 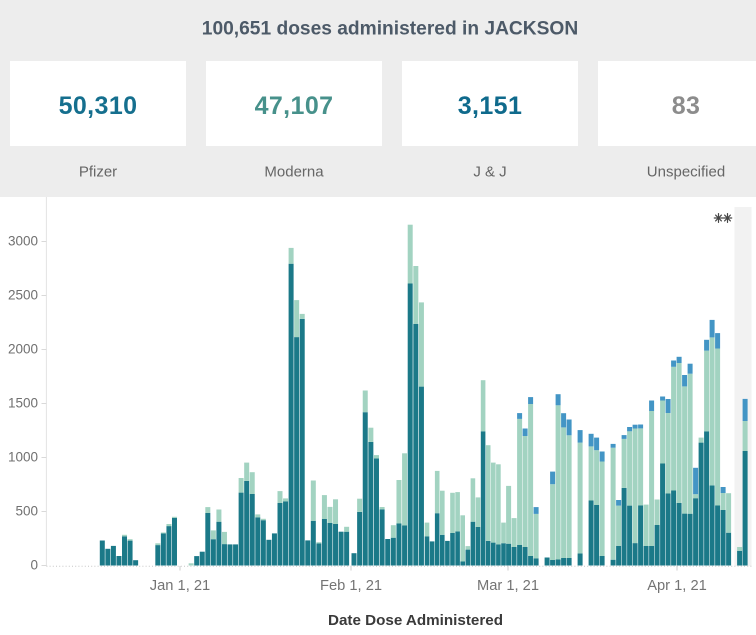 What do you see at coordinates (98, 172) in the screenshot?
I see `svg-text: Pfizer` at bounding box center [98, 172].